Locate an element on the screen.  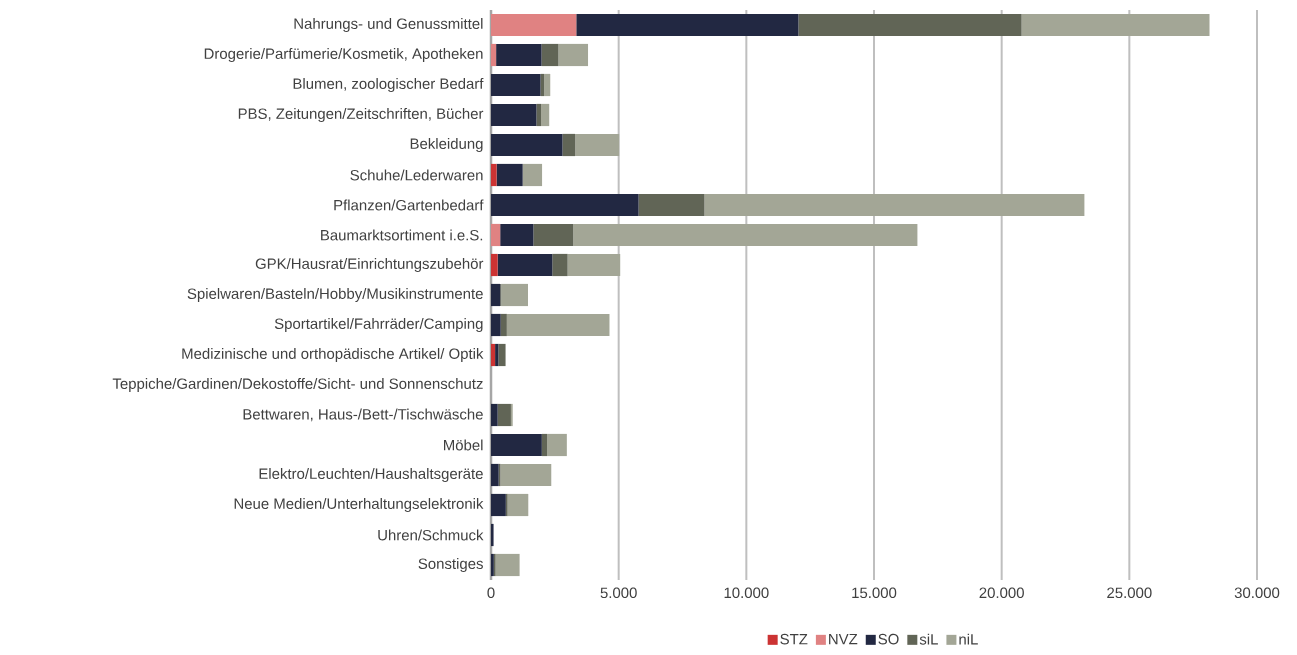
y-tick-label: Uhren/Schmuck is located at coordinates (431, 535).